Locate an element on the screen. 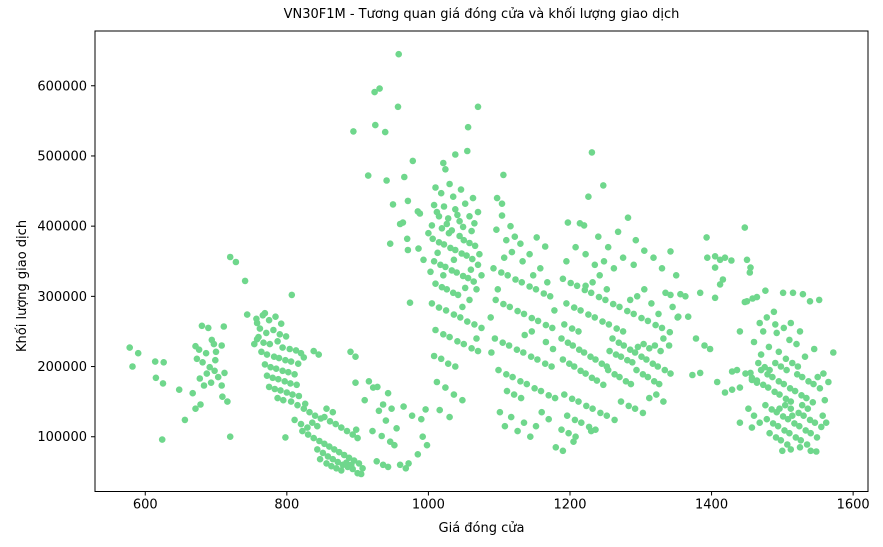  y-tick-label: 300000 is located at coordinates (62, 297).